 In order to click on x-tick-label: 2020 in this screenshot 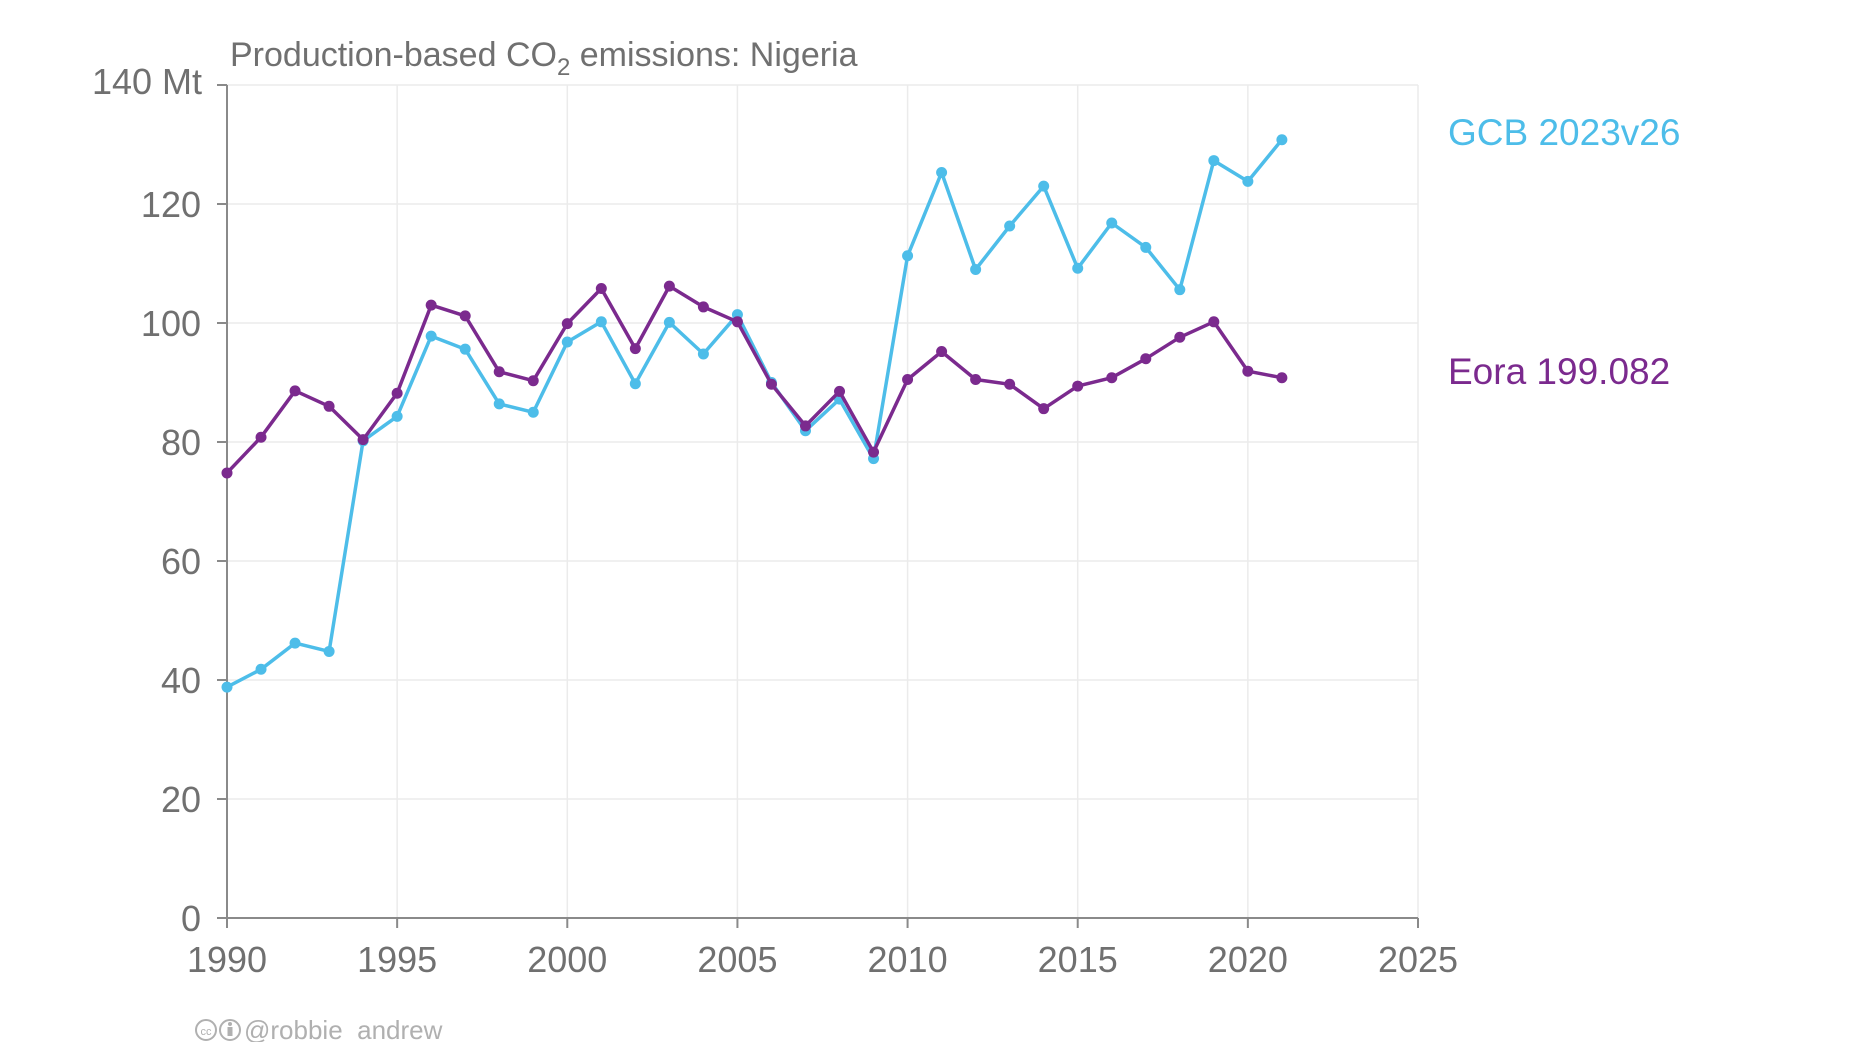, I will do `click(1248, 959)`.